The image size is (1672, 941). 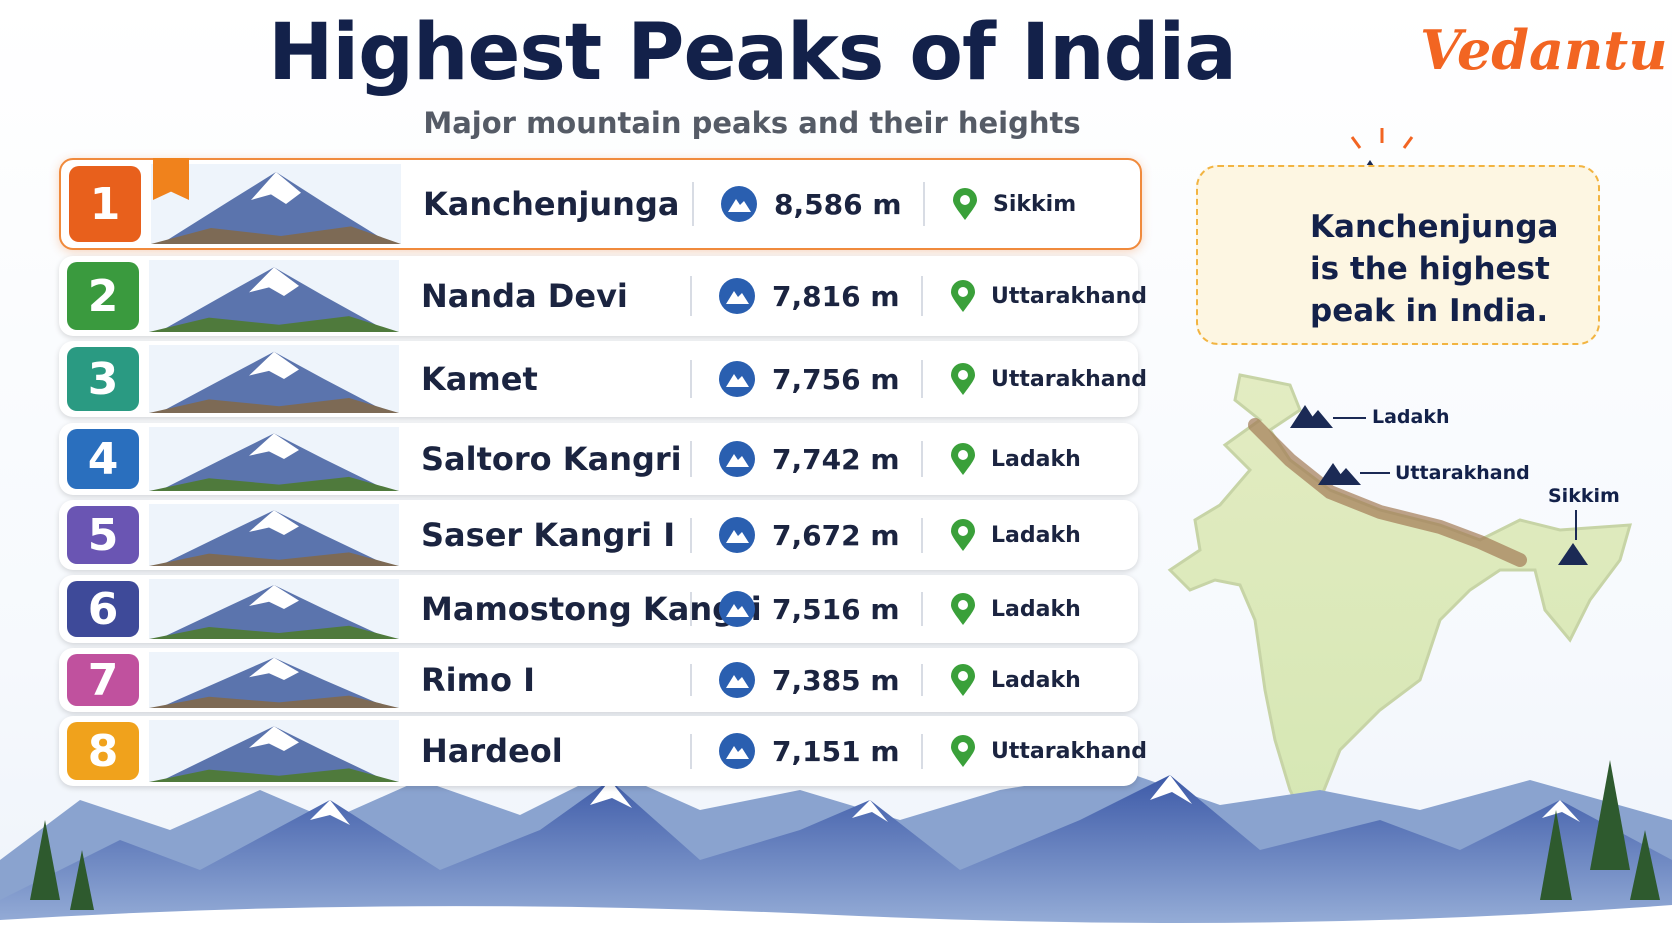 I want to click on rank-badge: 2, so click(x=103, y=296).